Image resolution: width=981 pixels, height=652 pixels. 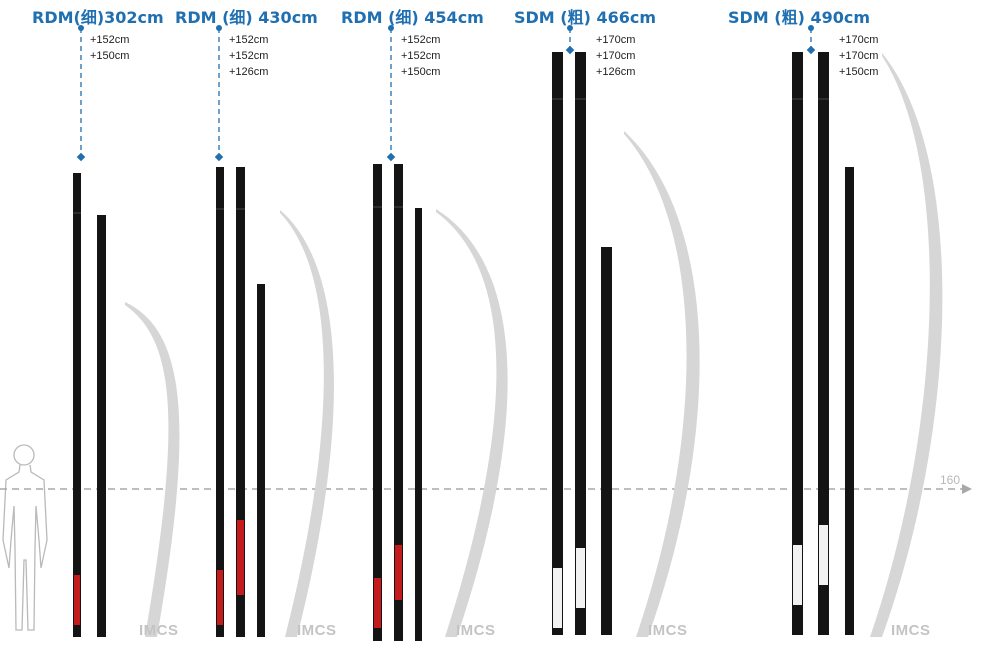 What do you see at coordinates (585, 17) in the screenshot?
I see `mast-title-4: SDM (粗) 466cm` at bounding box center [585, 17].